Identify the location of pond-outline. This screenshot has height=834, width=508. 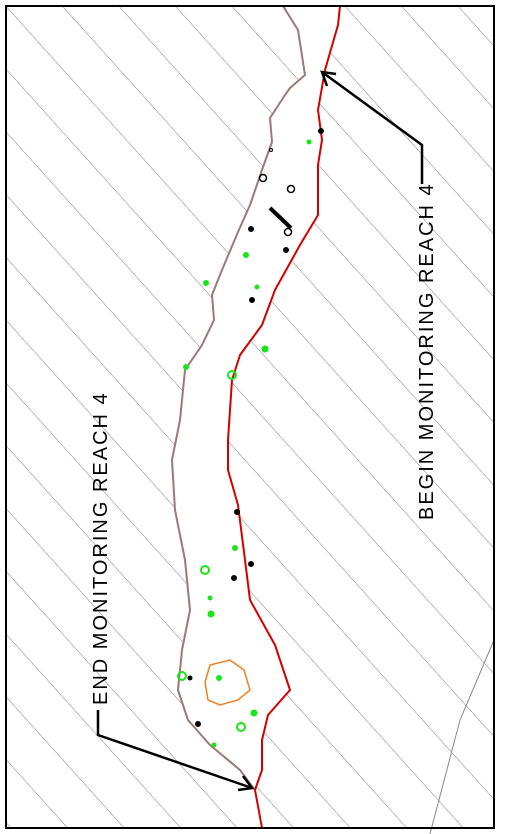
(227, 682).